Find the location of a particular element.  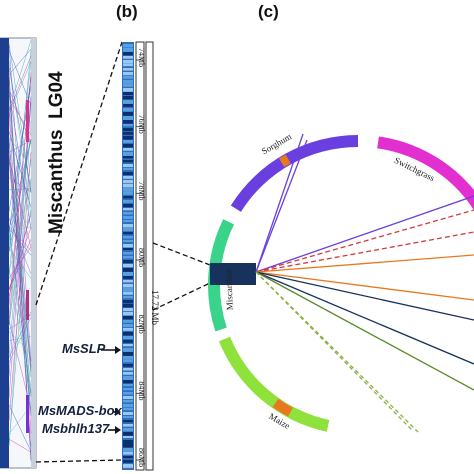

maize-accent is located at coordinates (282, 407).